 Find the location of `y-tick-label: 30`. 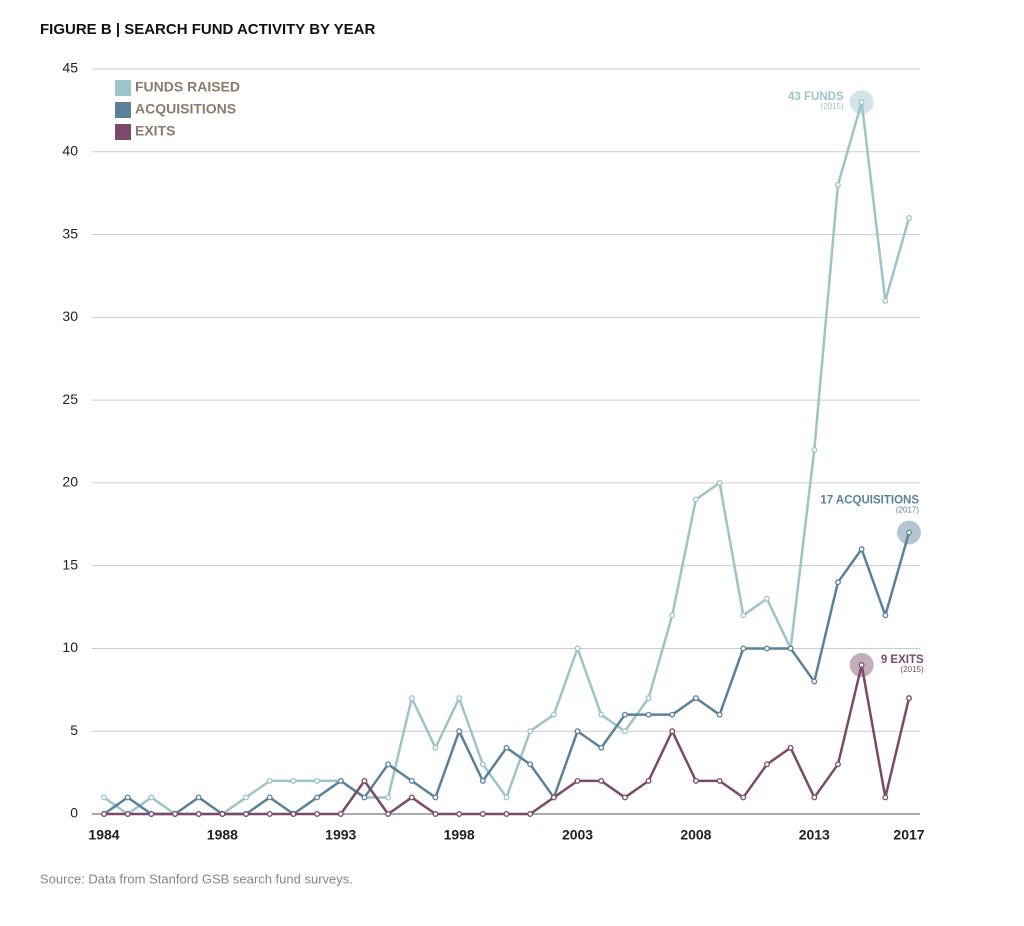

y-tick-label: 30 is located at coordinates (70, 316).